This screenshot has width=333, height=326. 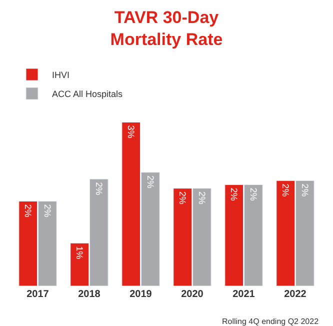 What do you see at coordinates (295, 294) in the screenshot?
I see `x-tick-label: 2022` at bounding box center [295, 294].